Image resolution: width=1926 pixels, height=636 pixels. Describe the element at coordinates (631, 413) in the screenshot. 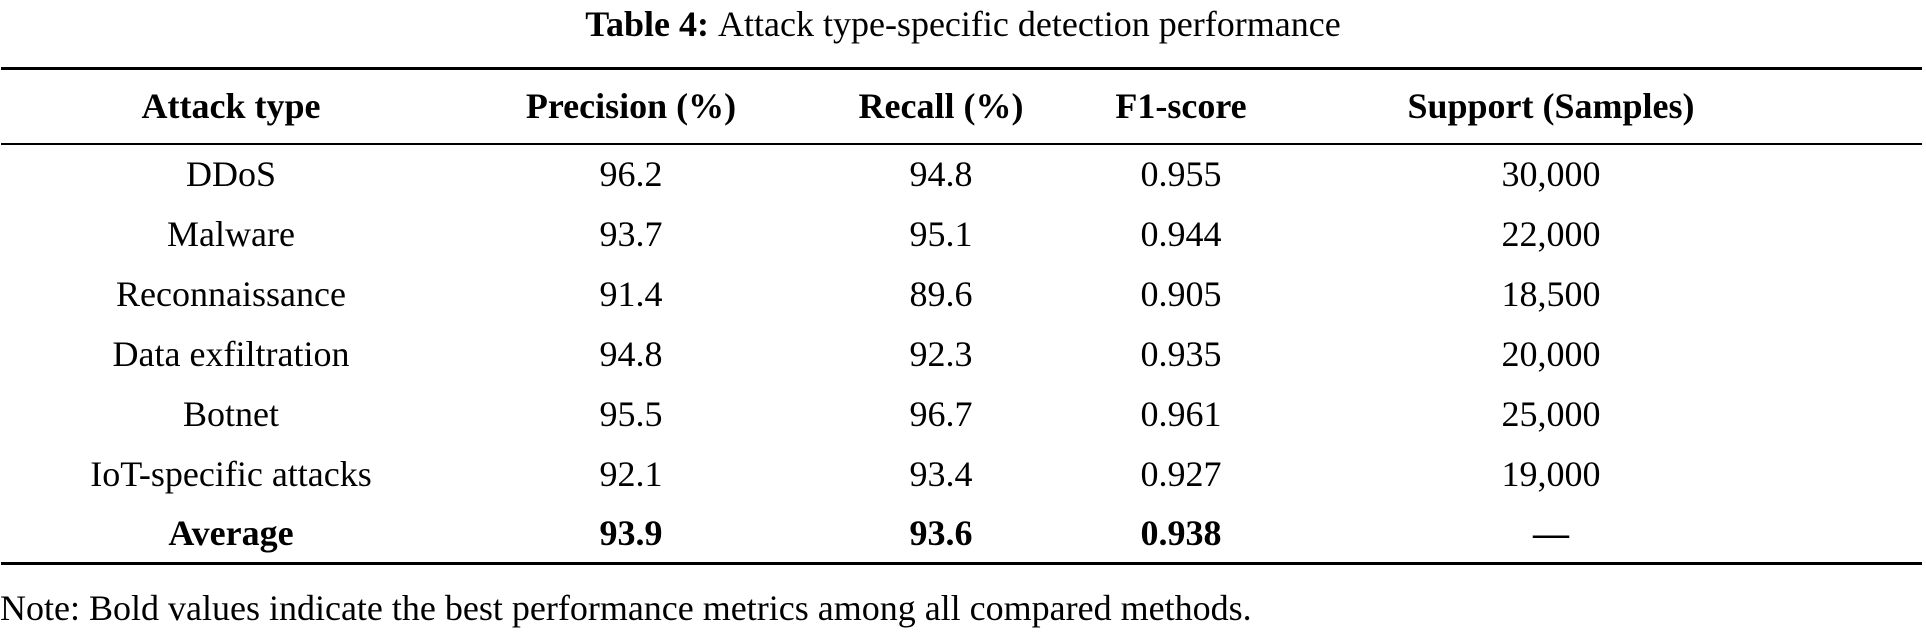

I see `table-cell: 95.5` at that location.